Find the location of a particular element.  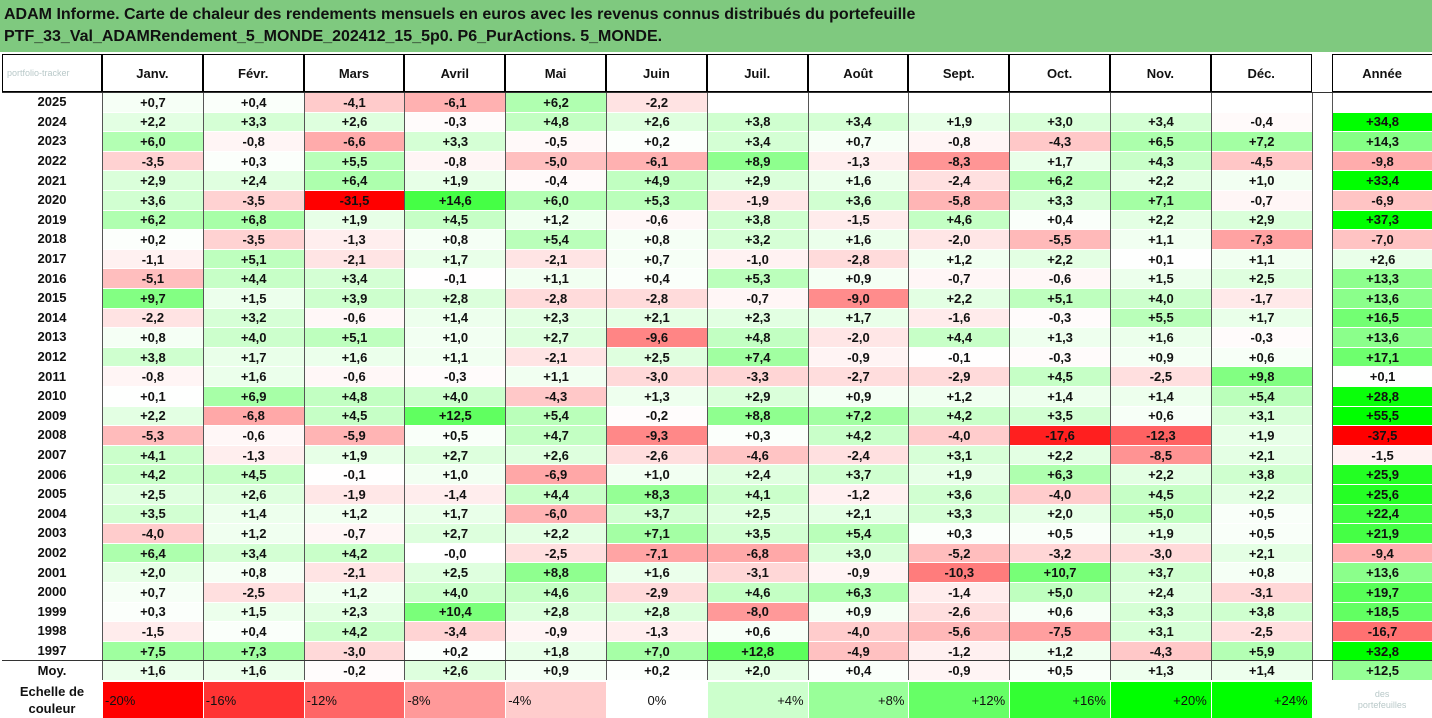

heatmap-cell: -9,6 is located at coordinates (657, 337).